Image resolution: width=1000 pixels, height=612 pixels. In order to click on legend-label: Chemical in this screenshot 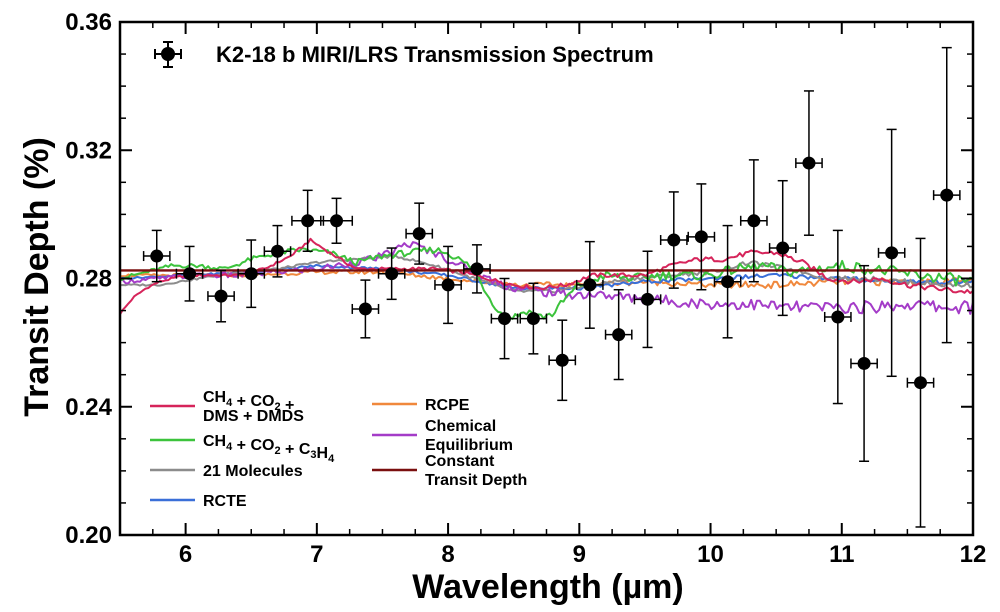, I will do `click(460, 426)`.